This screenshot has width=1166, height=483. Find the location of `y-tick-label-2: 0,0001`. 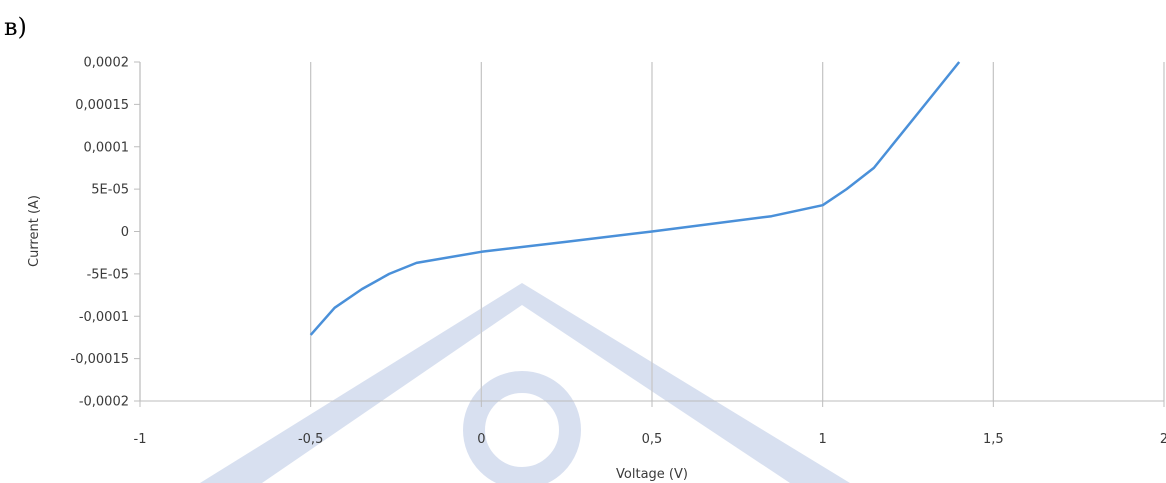

y-tick-label-2: 0,0001 is located at coordinates (107, 147).